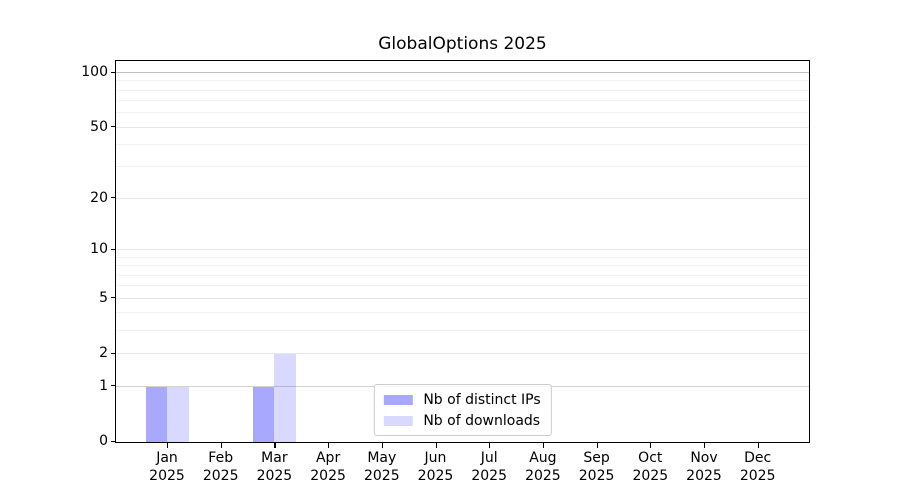 Image resolution: width=900 pixels, height=500 pixels. What do you see at coordinates (274, 458) in the screenshot?
I see `x-tick-month: Mar` at bounding box center [274, 458].